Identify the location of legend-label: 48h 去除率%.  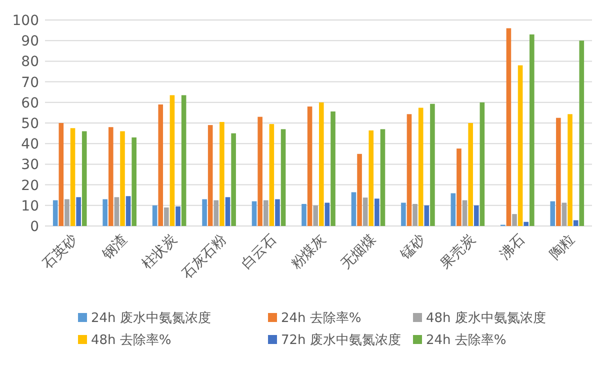
(131, 340).